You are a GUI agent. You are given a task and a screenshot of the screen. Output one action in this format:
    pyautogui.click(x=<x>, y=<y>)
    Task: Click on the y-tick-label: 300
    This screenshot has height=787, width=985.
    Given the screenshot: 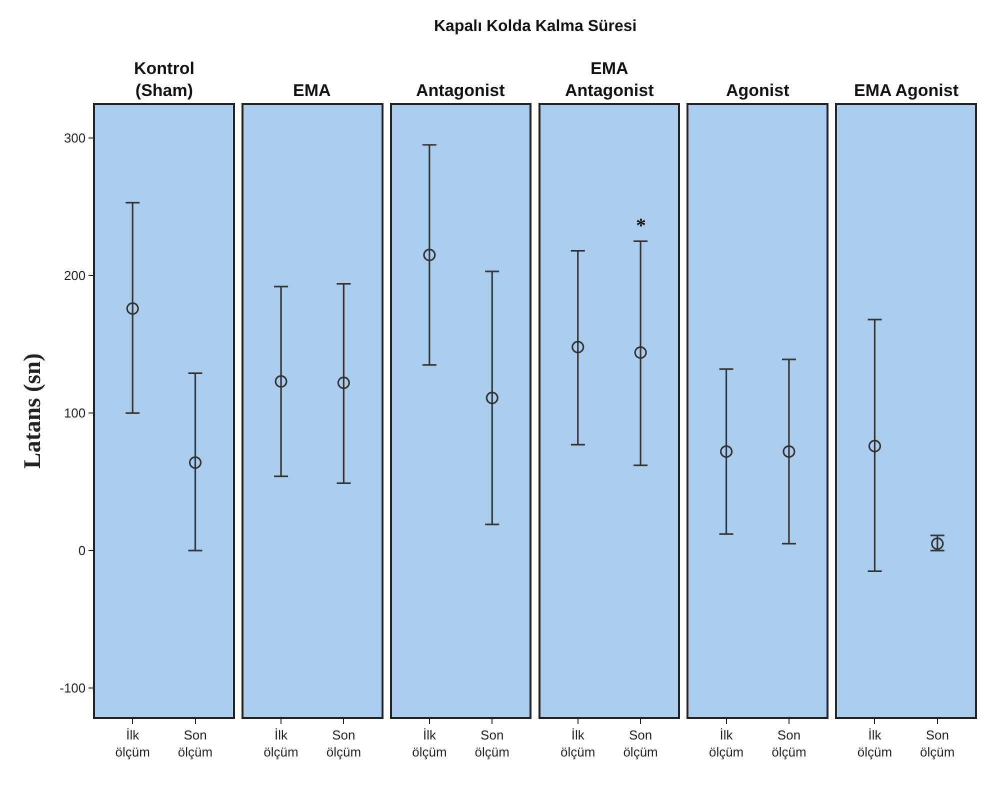 What is the action you would take?
    pyautogui.click(x=75, y=138)
    